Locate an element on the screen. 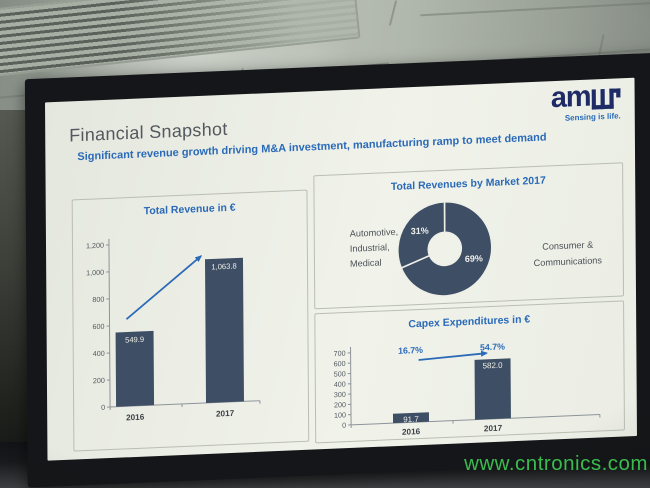 The height and width of the screenshot is (488, 650). y-tick-label: 300 is located at coordinates (340, 395).